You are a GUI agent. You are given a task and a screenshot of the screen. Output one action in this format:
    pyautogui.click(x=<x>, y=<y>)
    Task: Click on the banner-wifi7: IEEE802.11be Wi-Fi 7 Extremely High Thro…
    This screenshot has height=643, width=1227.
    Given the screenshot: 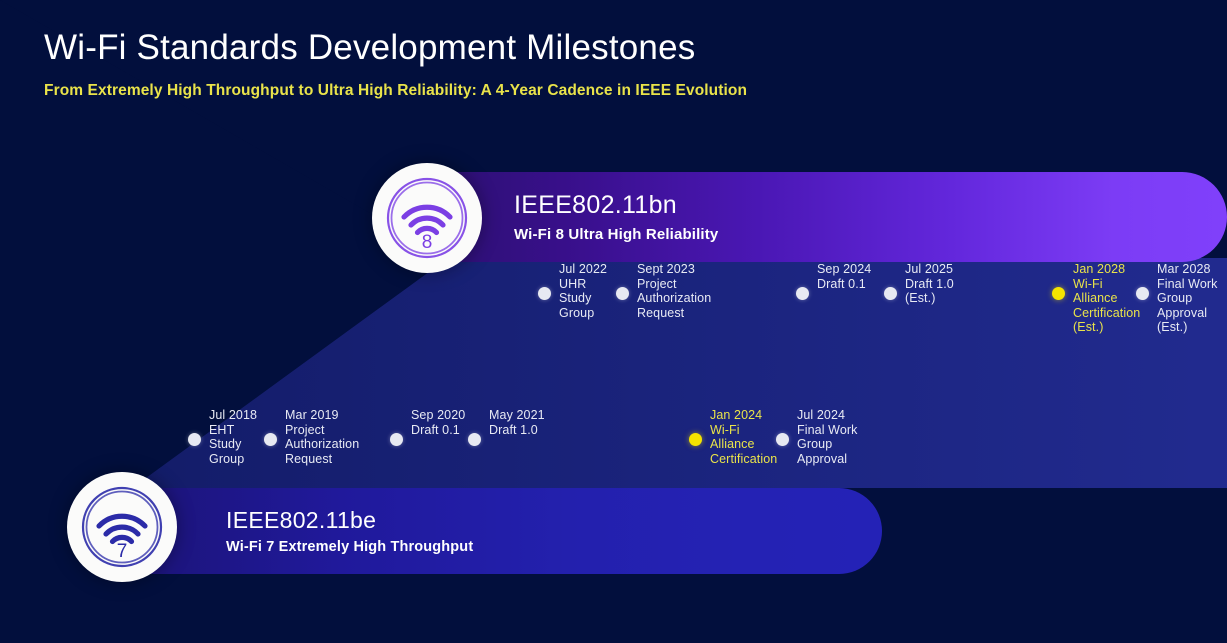 What is the action you would take?
    pyautogui.click(x=506, y=531)
    